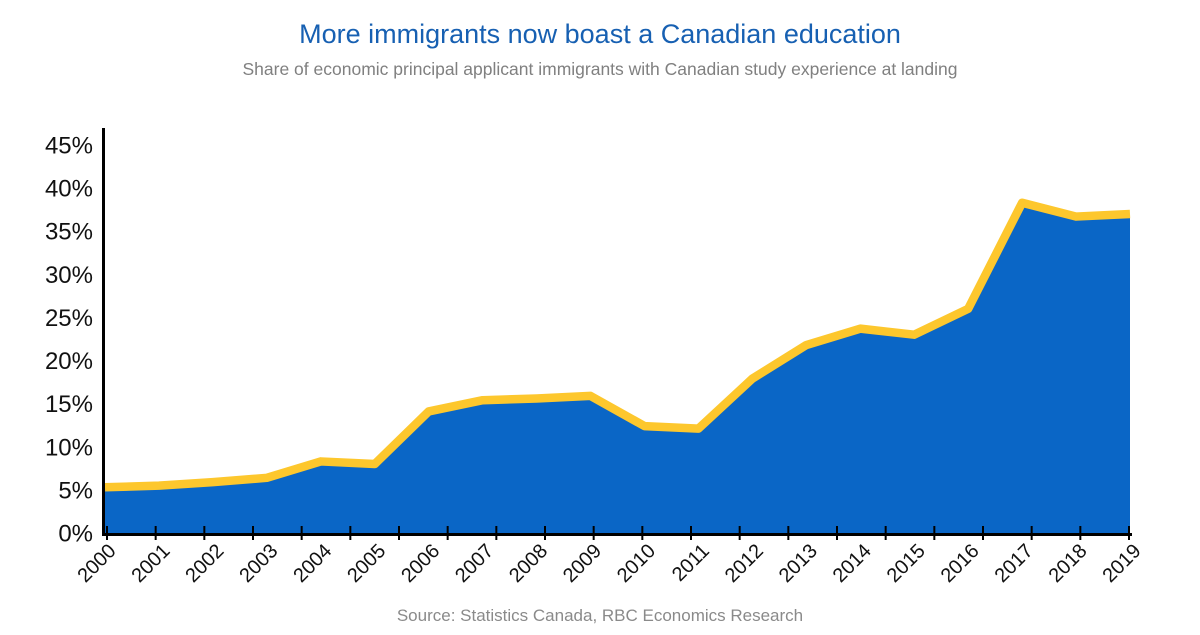 The height and width of the screenshot is (635, 1200). What do you see at coordinates (420, 563) in the screenshot?
I see `x-tick-label: 2006` at bounding box center [420, 563].